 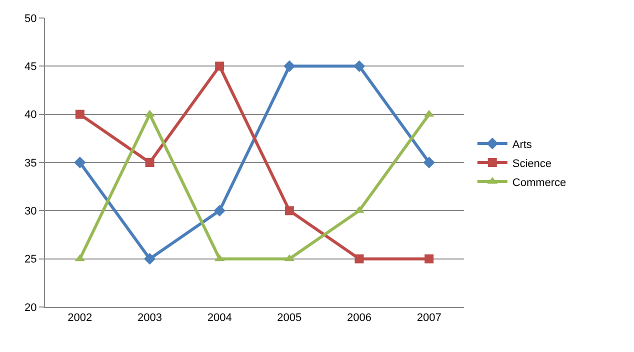 What do you see at coordinates (30, 115) in the screenshot?
I see `y-tick-label: 40` at bounding box center [30, 115].